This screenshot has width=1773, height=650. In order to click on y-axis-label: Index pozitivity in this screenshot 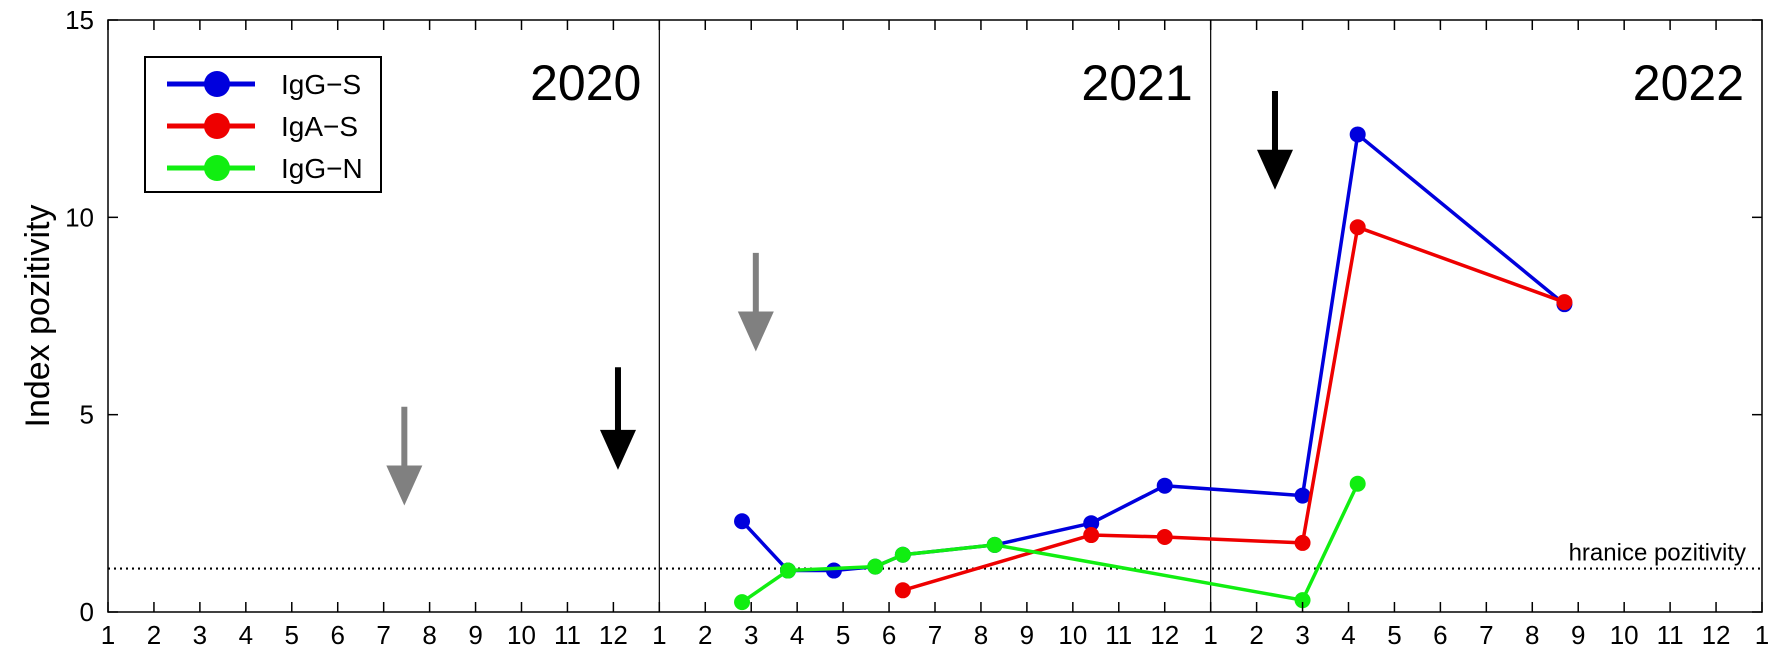, I will do `click(38, 316)`.